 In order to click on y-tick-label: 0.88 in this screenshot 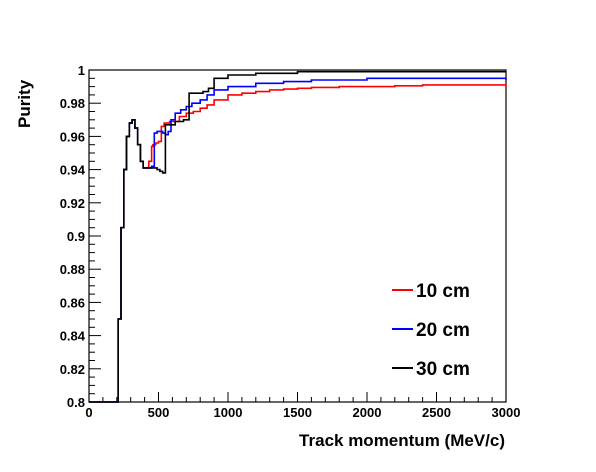, I will do `click(72, 269)`.